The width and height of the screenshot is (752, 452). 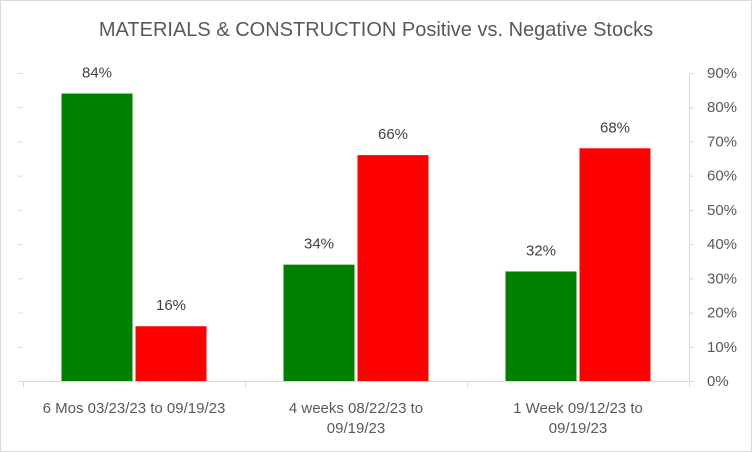 What do you see at coordinates (722, 210) in the screenshot?
I see `y-tick-label: 50%` at bounding box center [722, 210].